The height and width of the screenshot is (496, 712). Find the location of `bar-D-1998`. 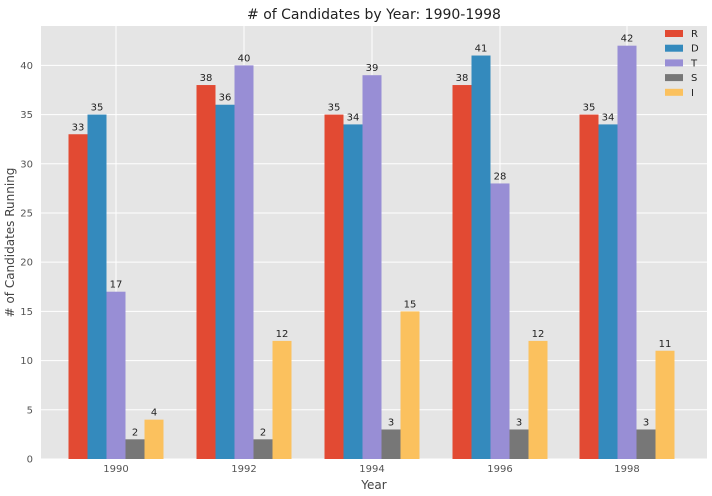

bar-D-1998 is located at coordinates (608, 291).